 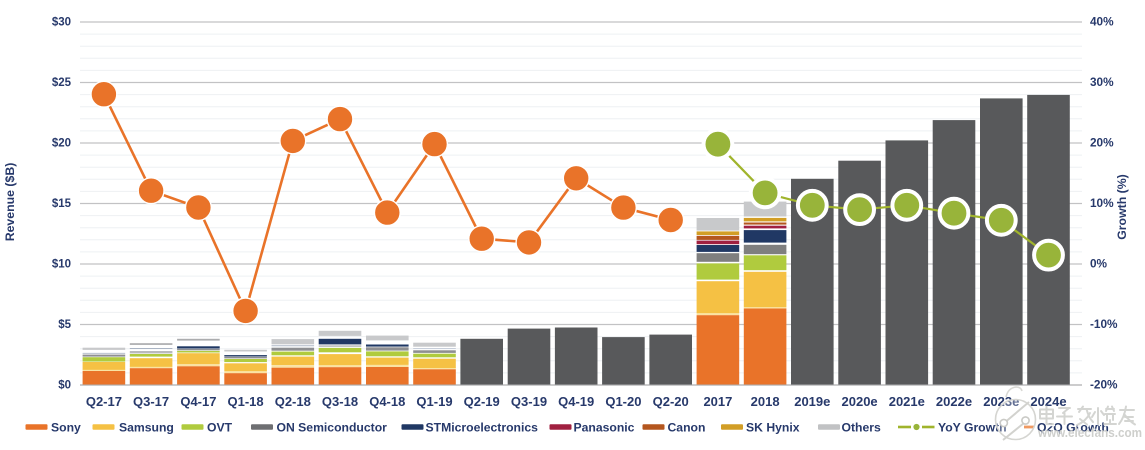 What do you see at coordinates (64, 386) in the screenshot?
I see `svg-text: $0` at bounding box center [64, 386].